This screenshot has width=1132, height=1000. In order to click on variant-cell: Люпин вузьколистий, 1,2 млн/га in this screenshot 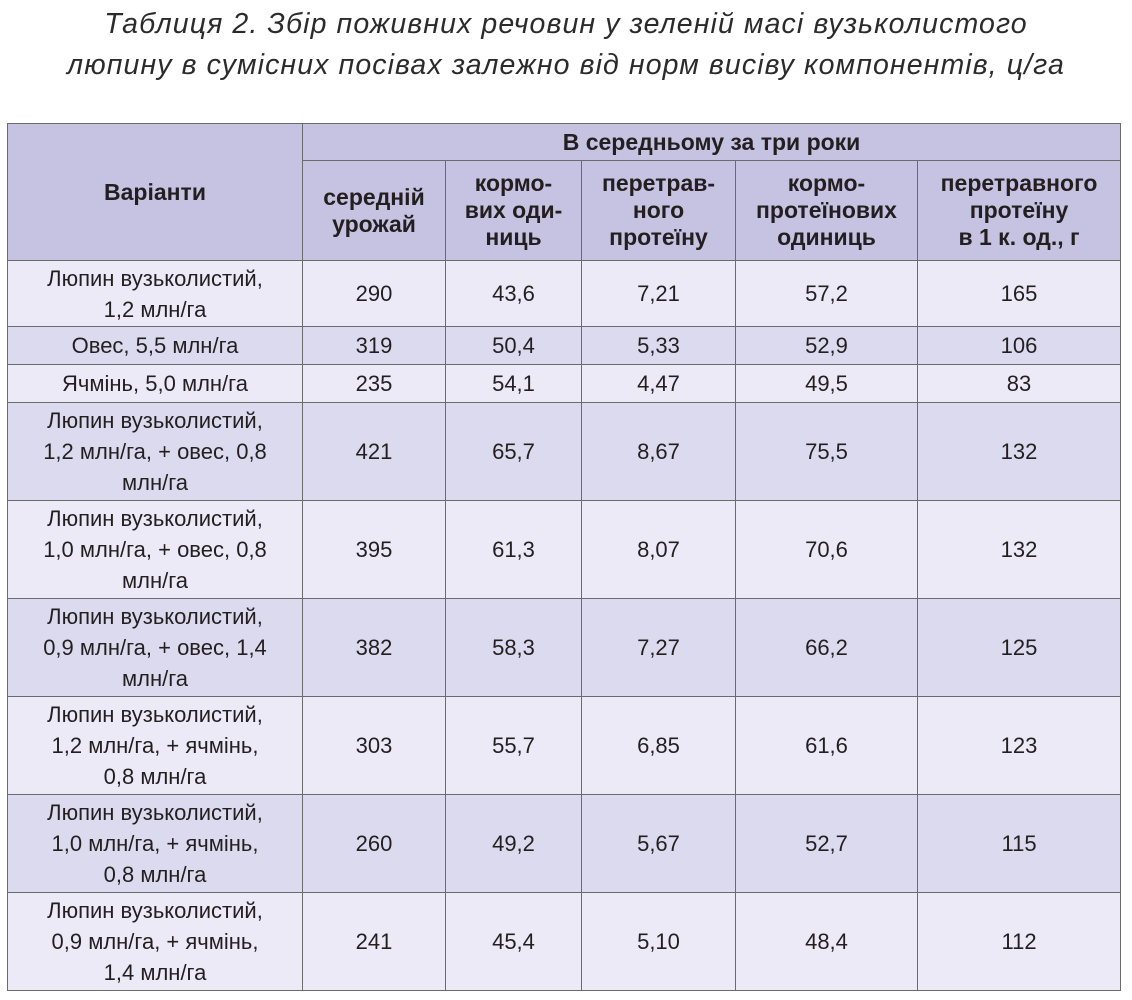, I will do `click(155, 293)`.